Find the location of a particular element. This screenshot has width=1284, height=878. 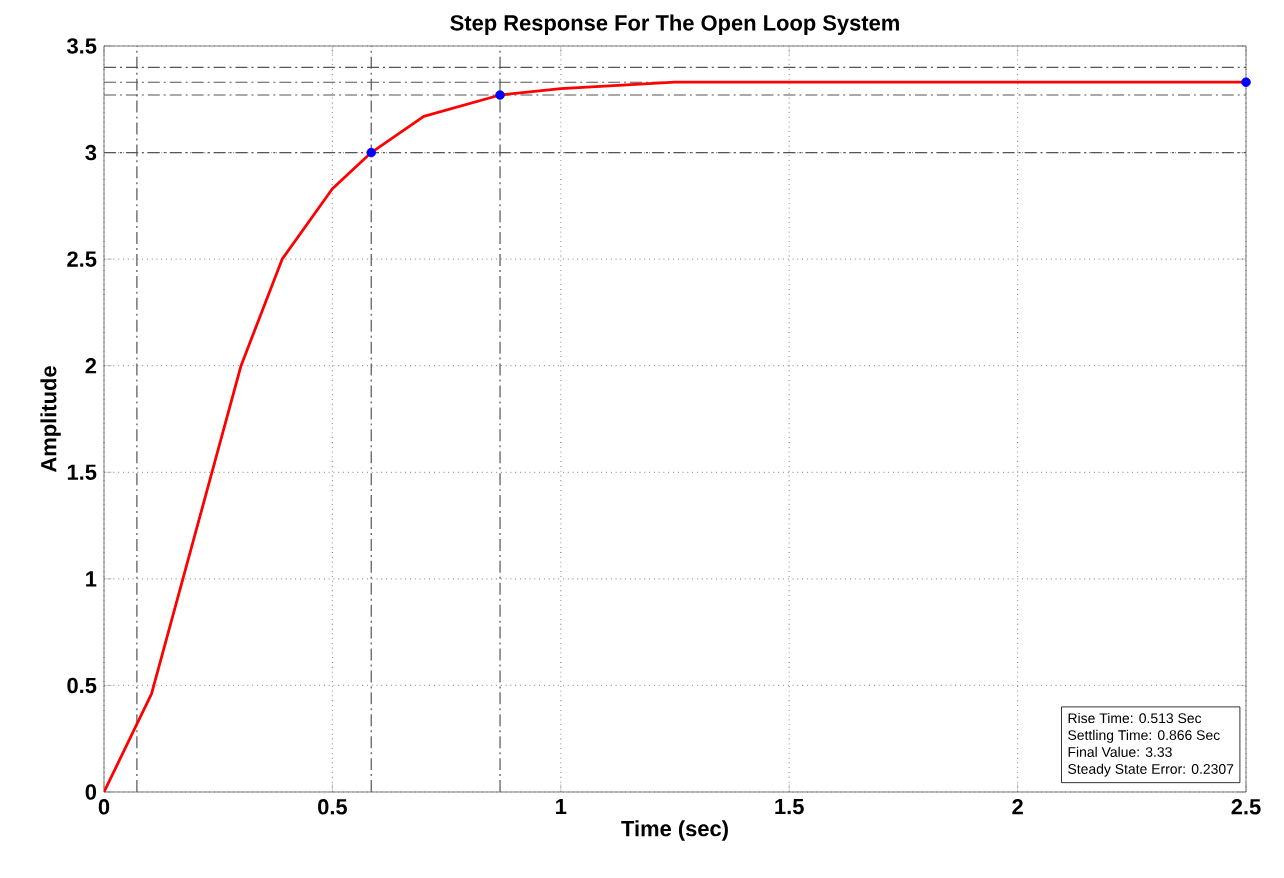

chart-title: Step Response For The Open Loop System is located at coordinates (674, 24).